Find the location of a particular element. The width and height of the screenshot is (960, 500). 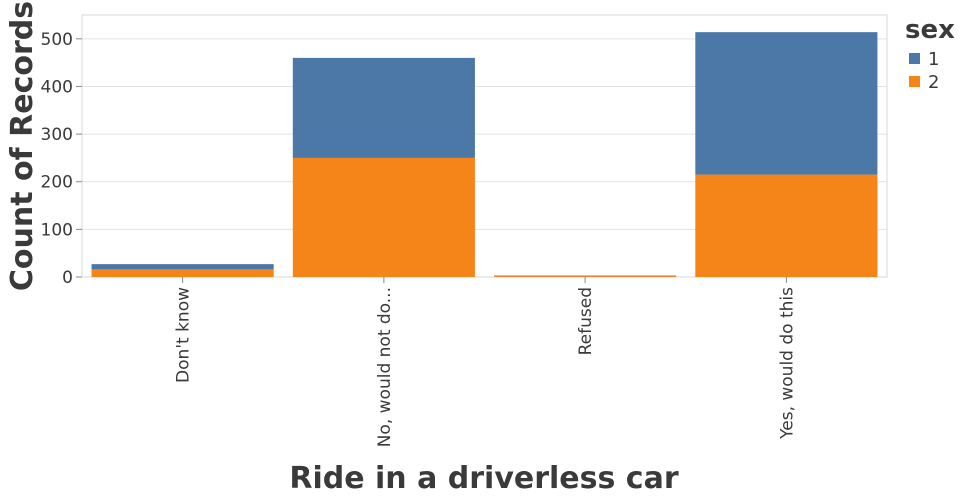

y-tick-label: 200 is located at coordinates (57, 183).